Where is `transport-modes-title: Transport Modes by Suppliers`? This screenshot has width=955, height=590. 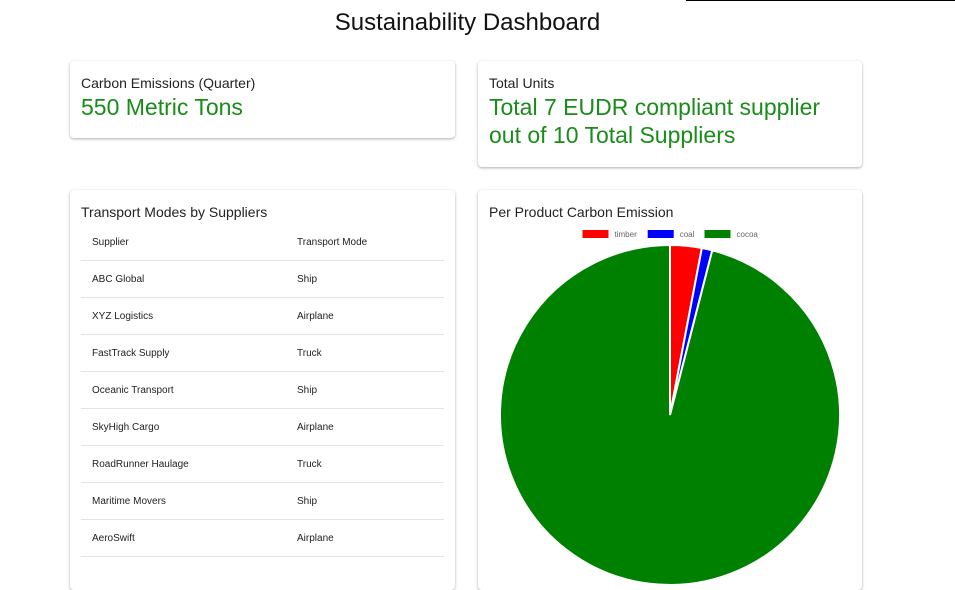
transport-modes-title: Transport Modes by Suppliers is located at coordinates (174, 212).